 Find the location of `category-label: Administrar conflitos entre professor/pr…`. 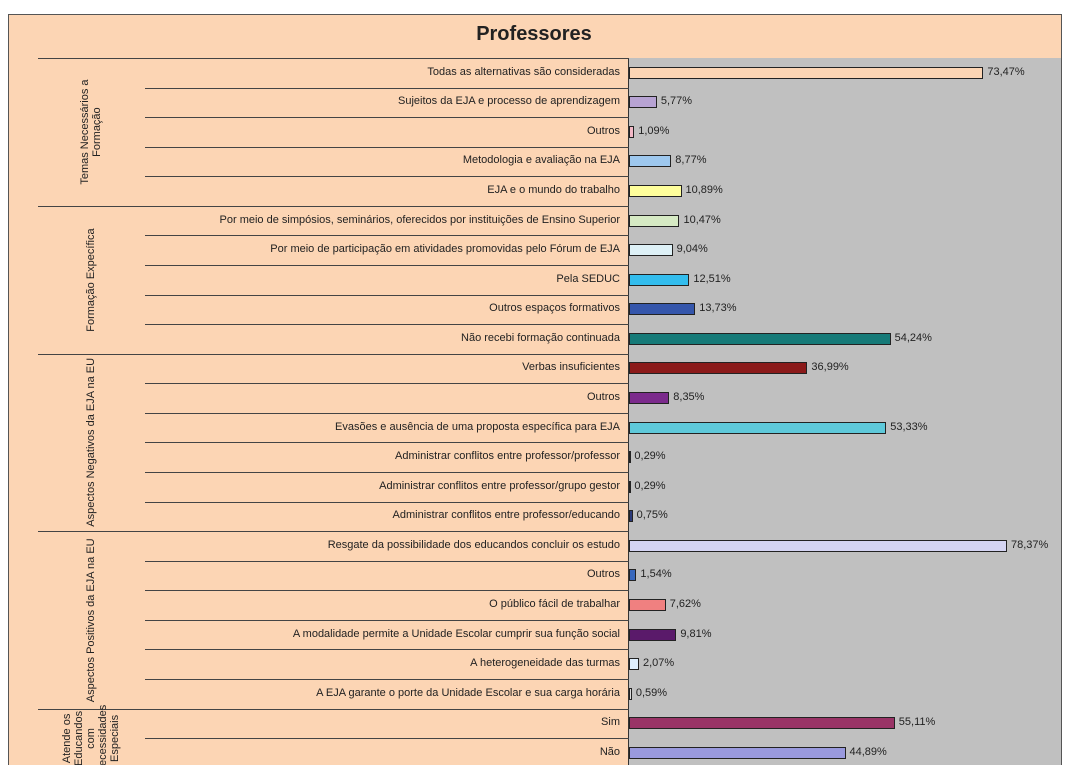

category-label: Administrar conflitos entre professor/pr… is located at coordinates (507, 456).